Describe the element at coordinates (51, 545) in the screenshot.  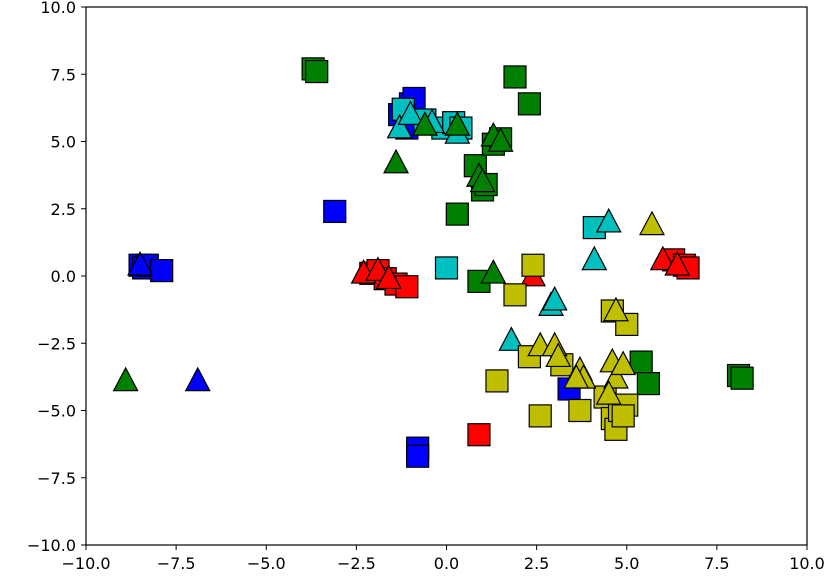
I see `y-tick-label: −10.0` at that location.